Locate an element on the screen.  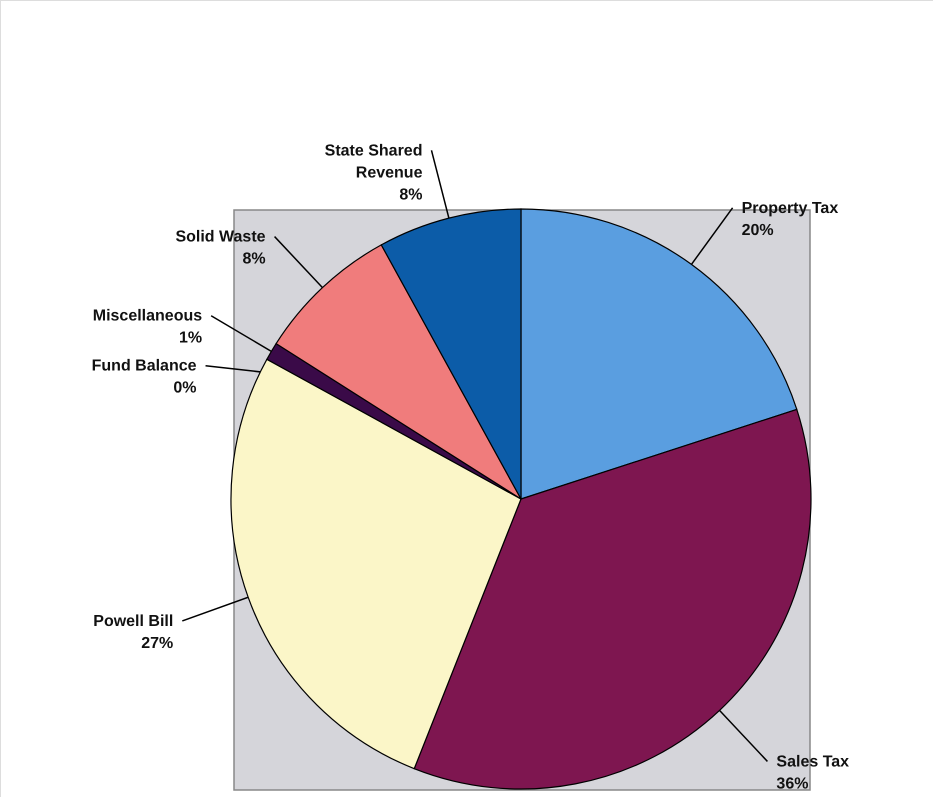
slice-label: Property Tax is located at coordinates (790, 208).